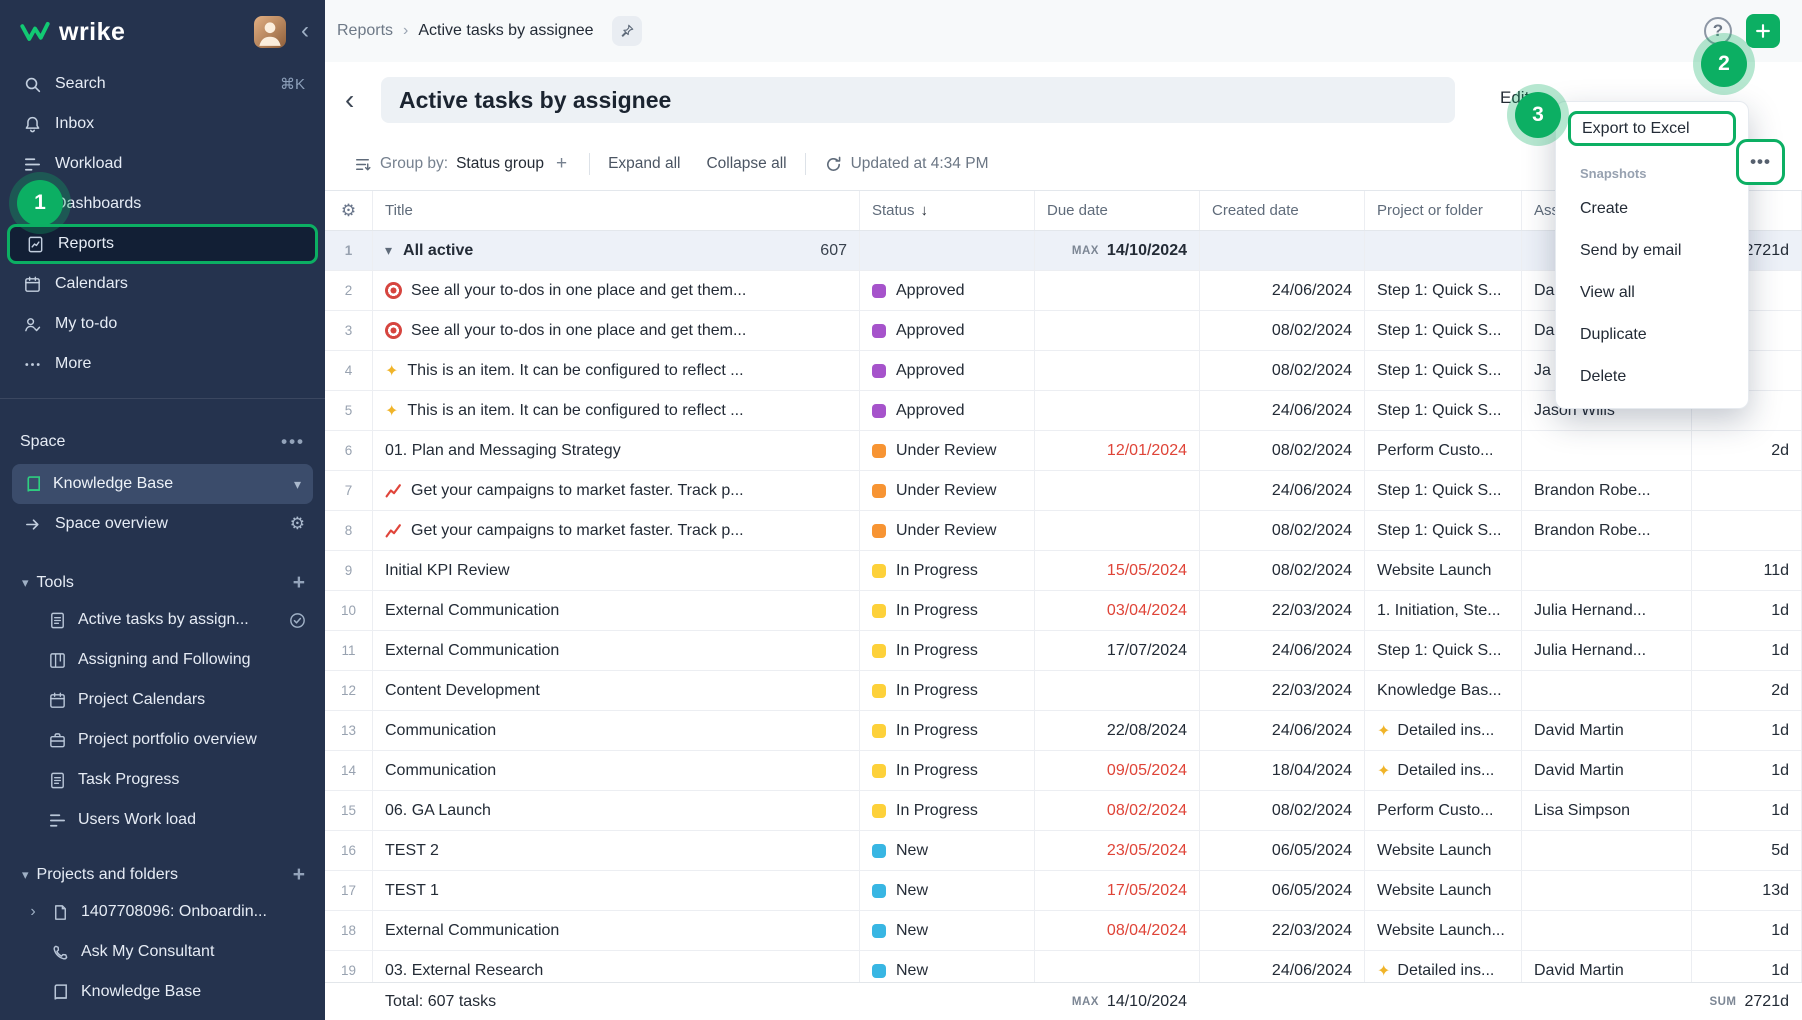  I want to click on projects-section-header: ▾ Projects and folders +, so click(162, 875).